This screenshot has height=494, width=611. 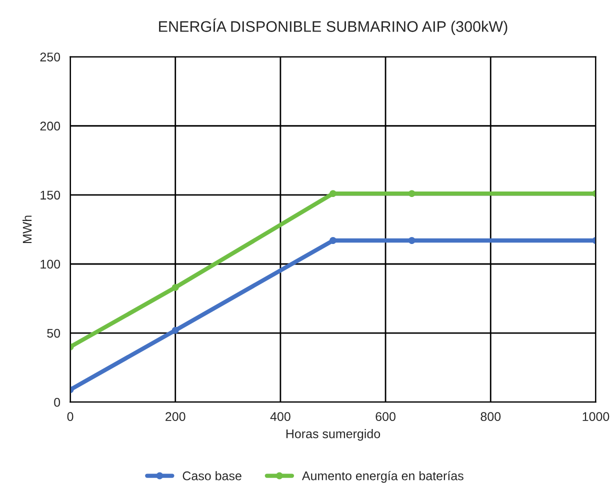 I want to click on chart-title: ENERGÍA DISPONIBLE SUBMARINO AIP (300kW), so click(x=333, y=26).